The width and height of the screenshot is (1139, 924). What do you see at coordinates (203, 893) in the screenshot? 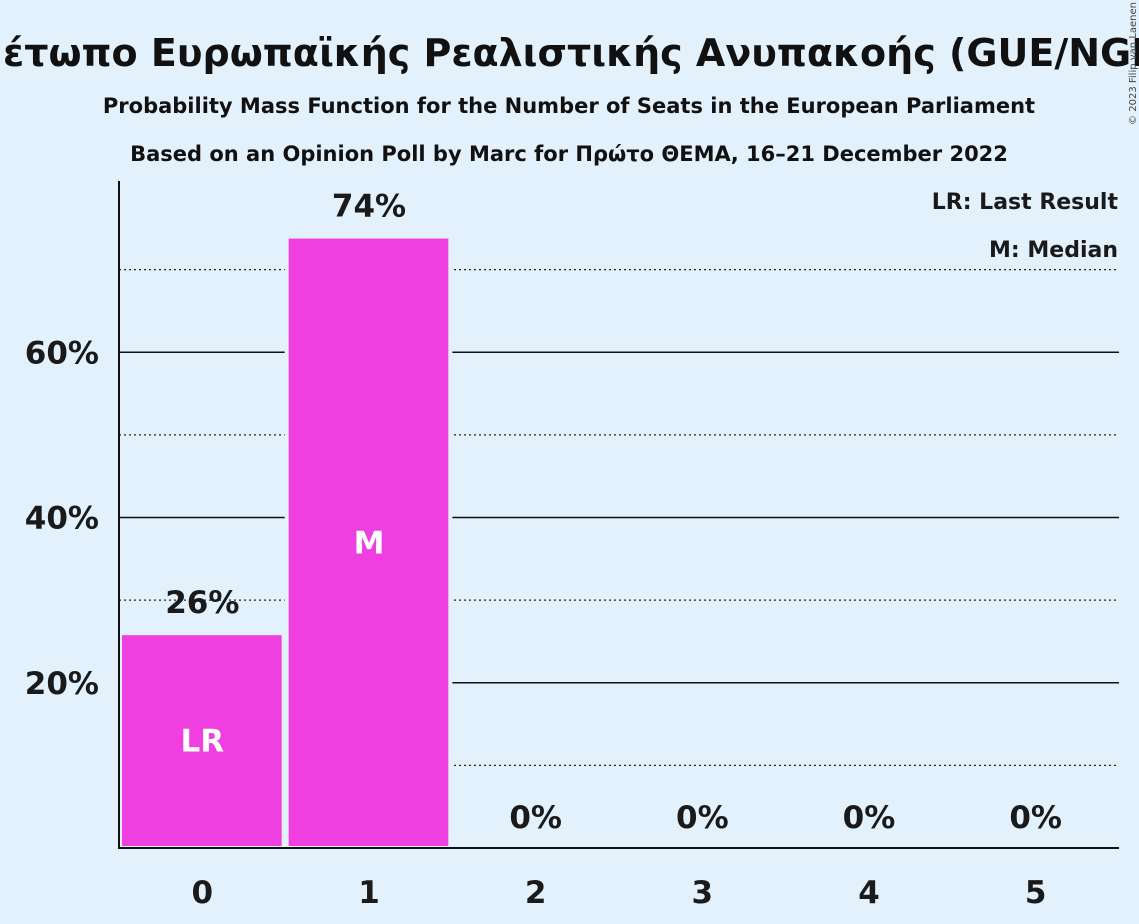
I see `x-tick-label-0: 0` at bounding box center [203, 893].